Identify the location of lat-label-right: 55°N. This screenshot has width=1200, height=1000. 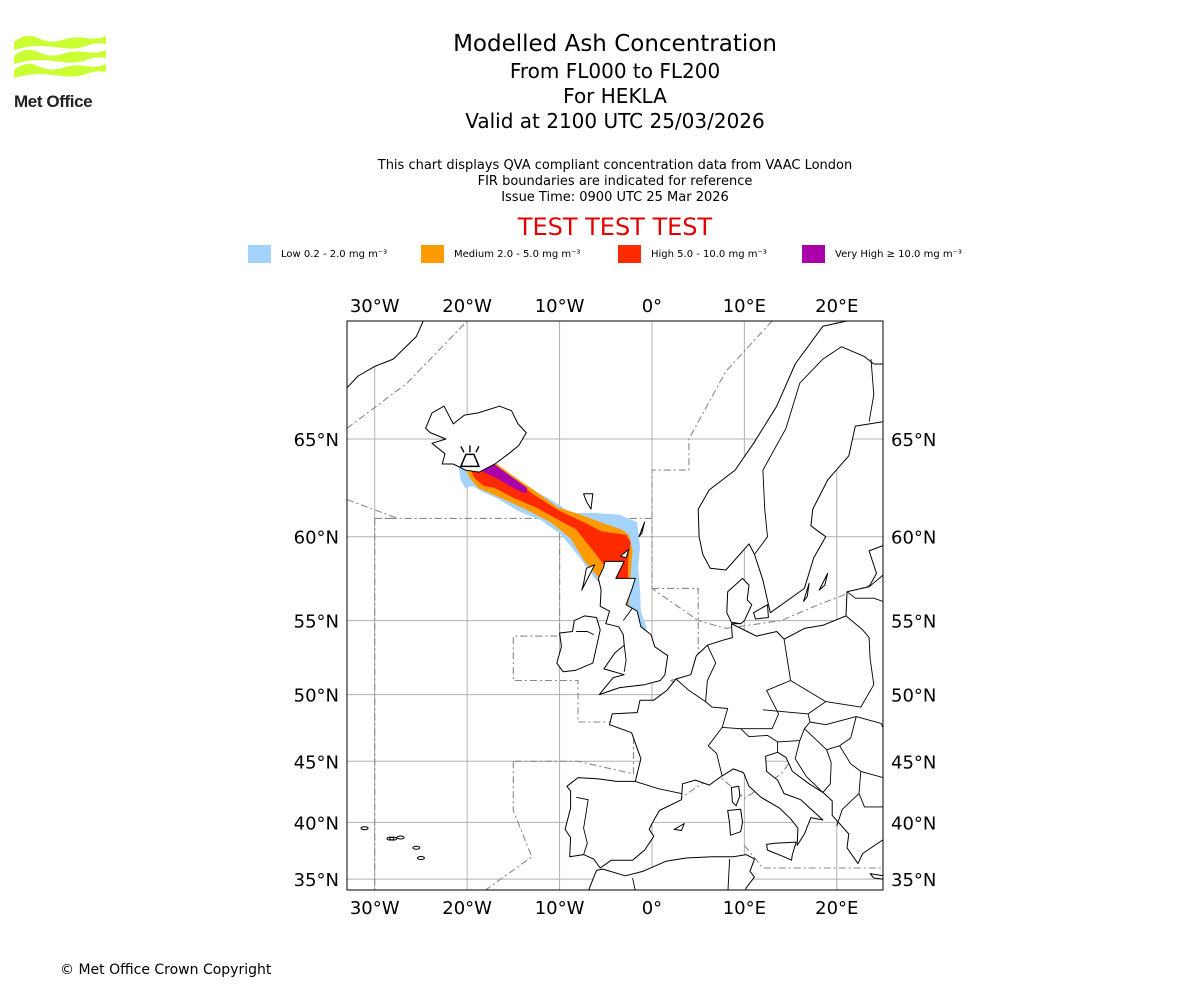
(913, 622).